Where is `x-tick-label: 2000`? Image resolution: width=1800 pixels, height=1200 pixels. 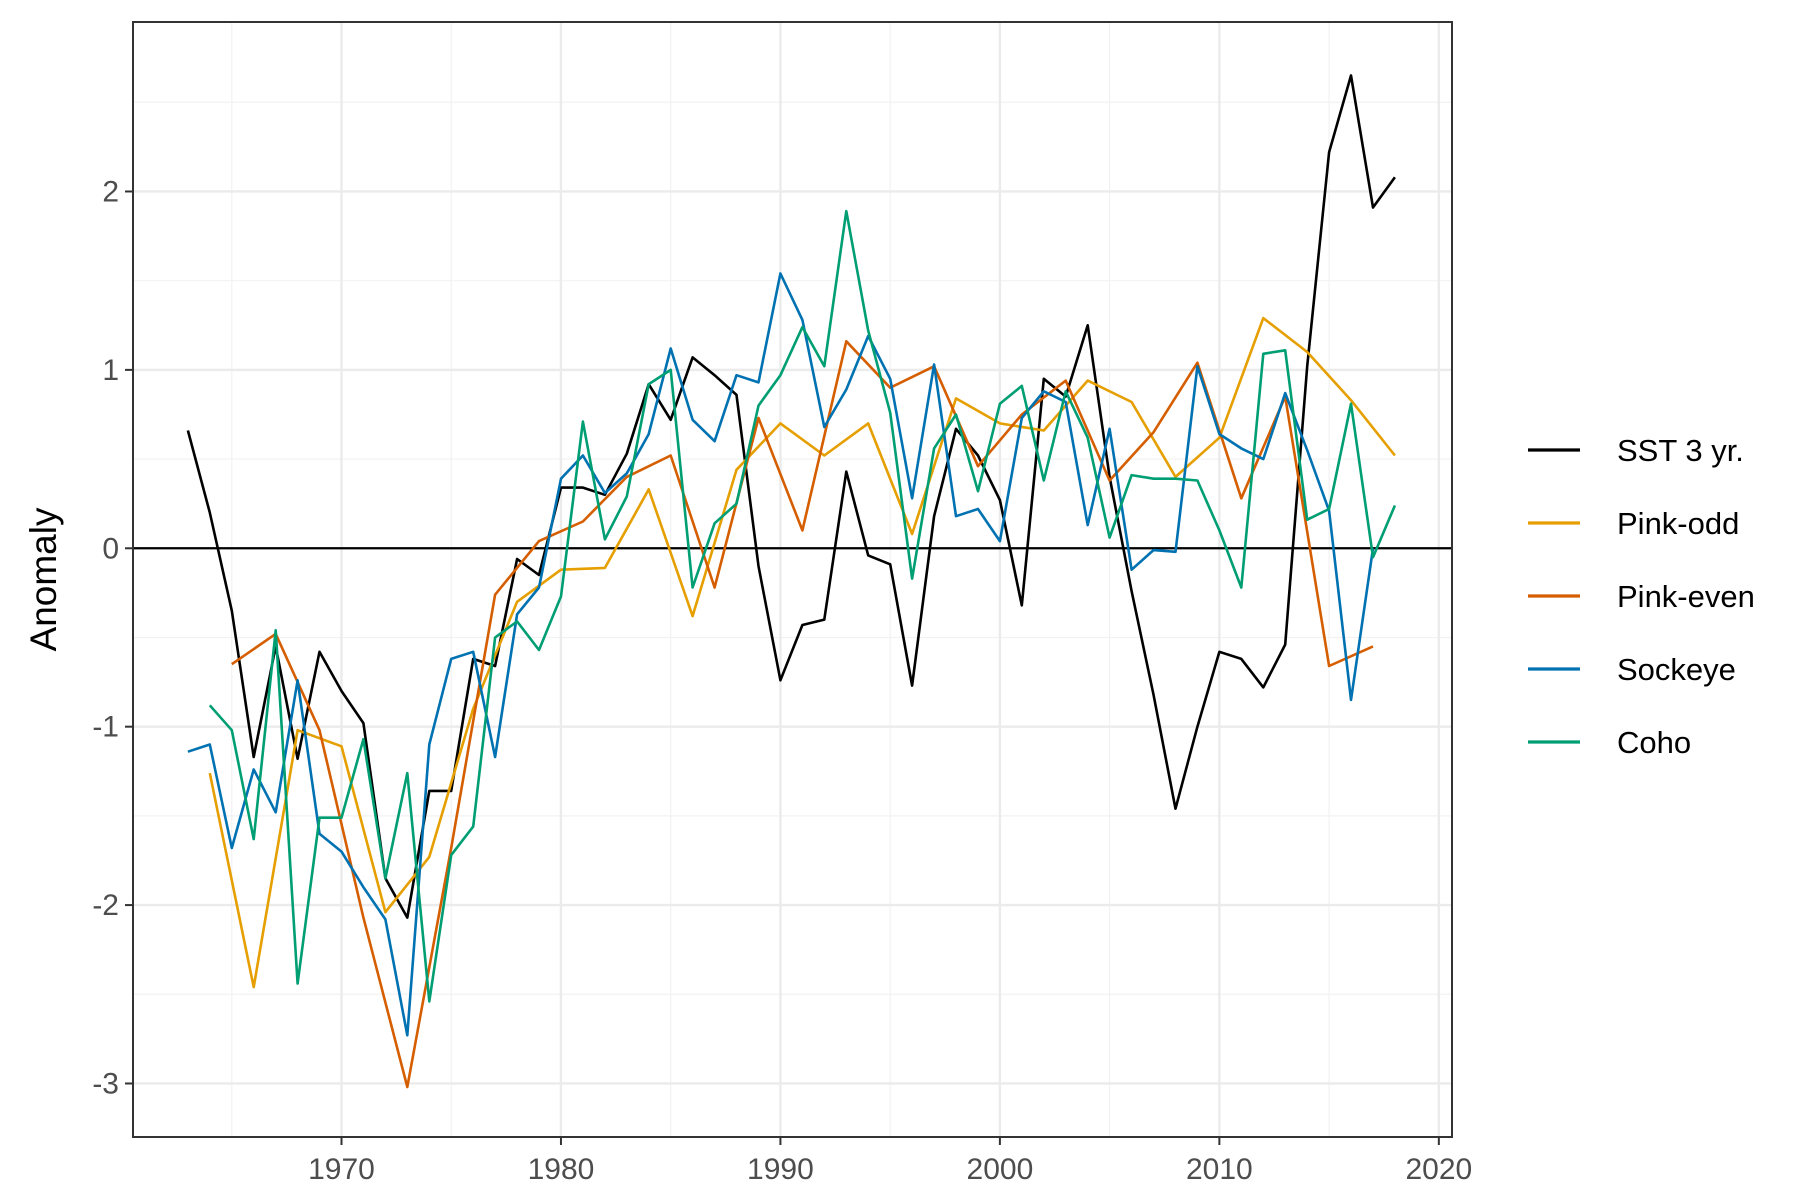 x-tick-label: 2000 is located at coordinates (1000, 1169).